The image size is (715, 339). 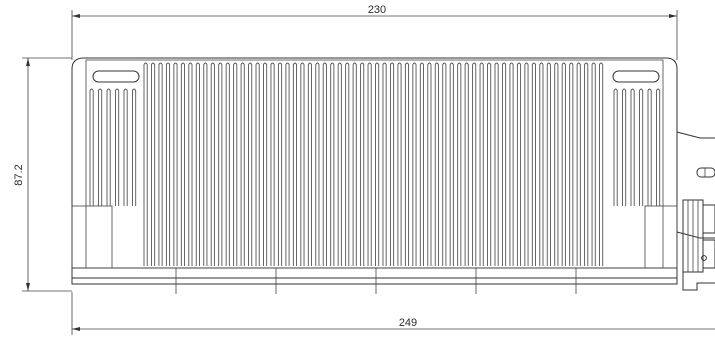 What do you see at coordinates (637, 147) in the screenshot?
I see `fins-right` at bounding box center [637, 147].